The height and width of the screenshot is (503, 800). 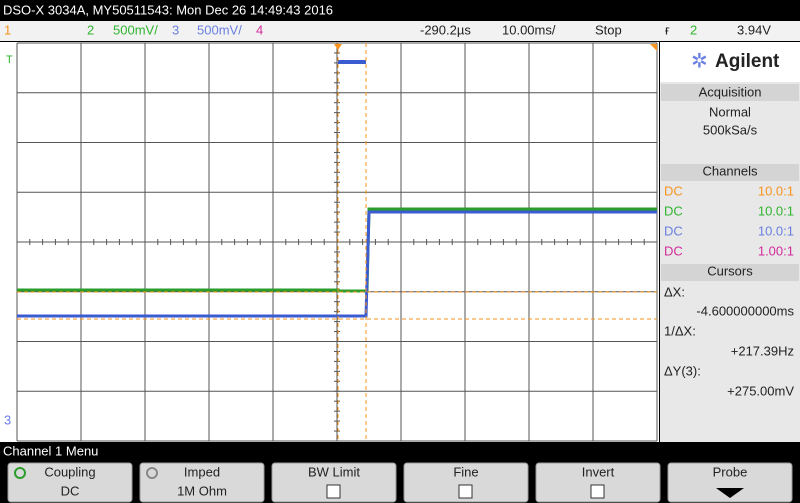 What do you see at coordinates (680, 330) in the screenshot?
I see `inv-label: 1/ΔX:` at bounding box center [680, 330].